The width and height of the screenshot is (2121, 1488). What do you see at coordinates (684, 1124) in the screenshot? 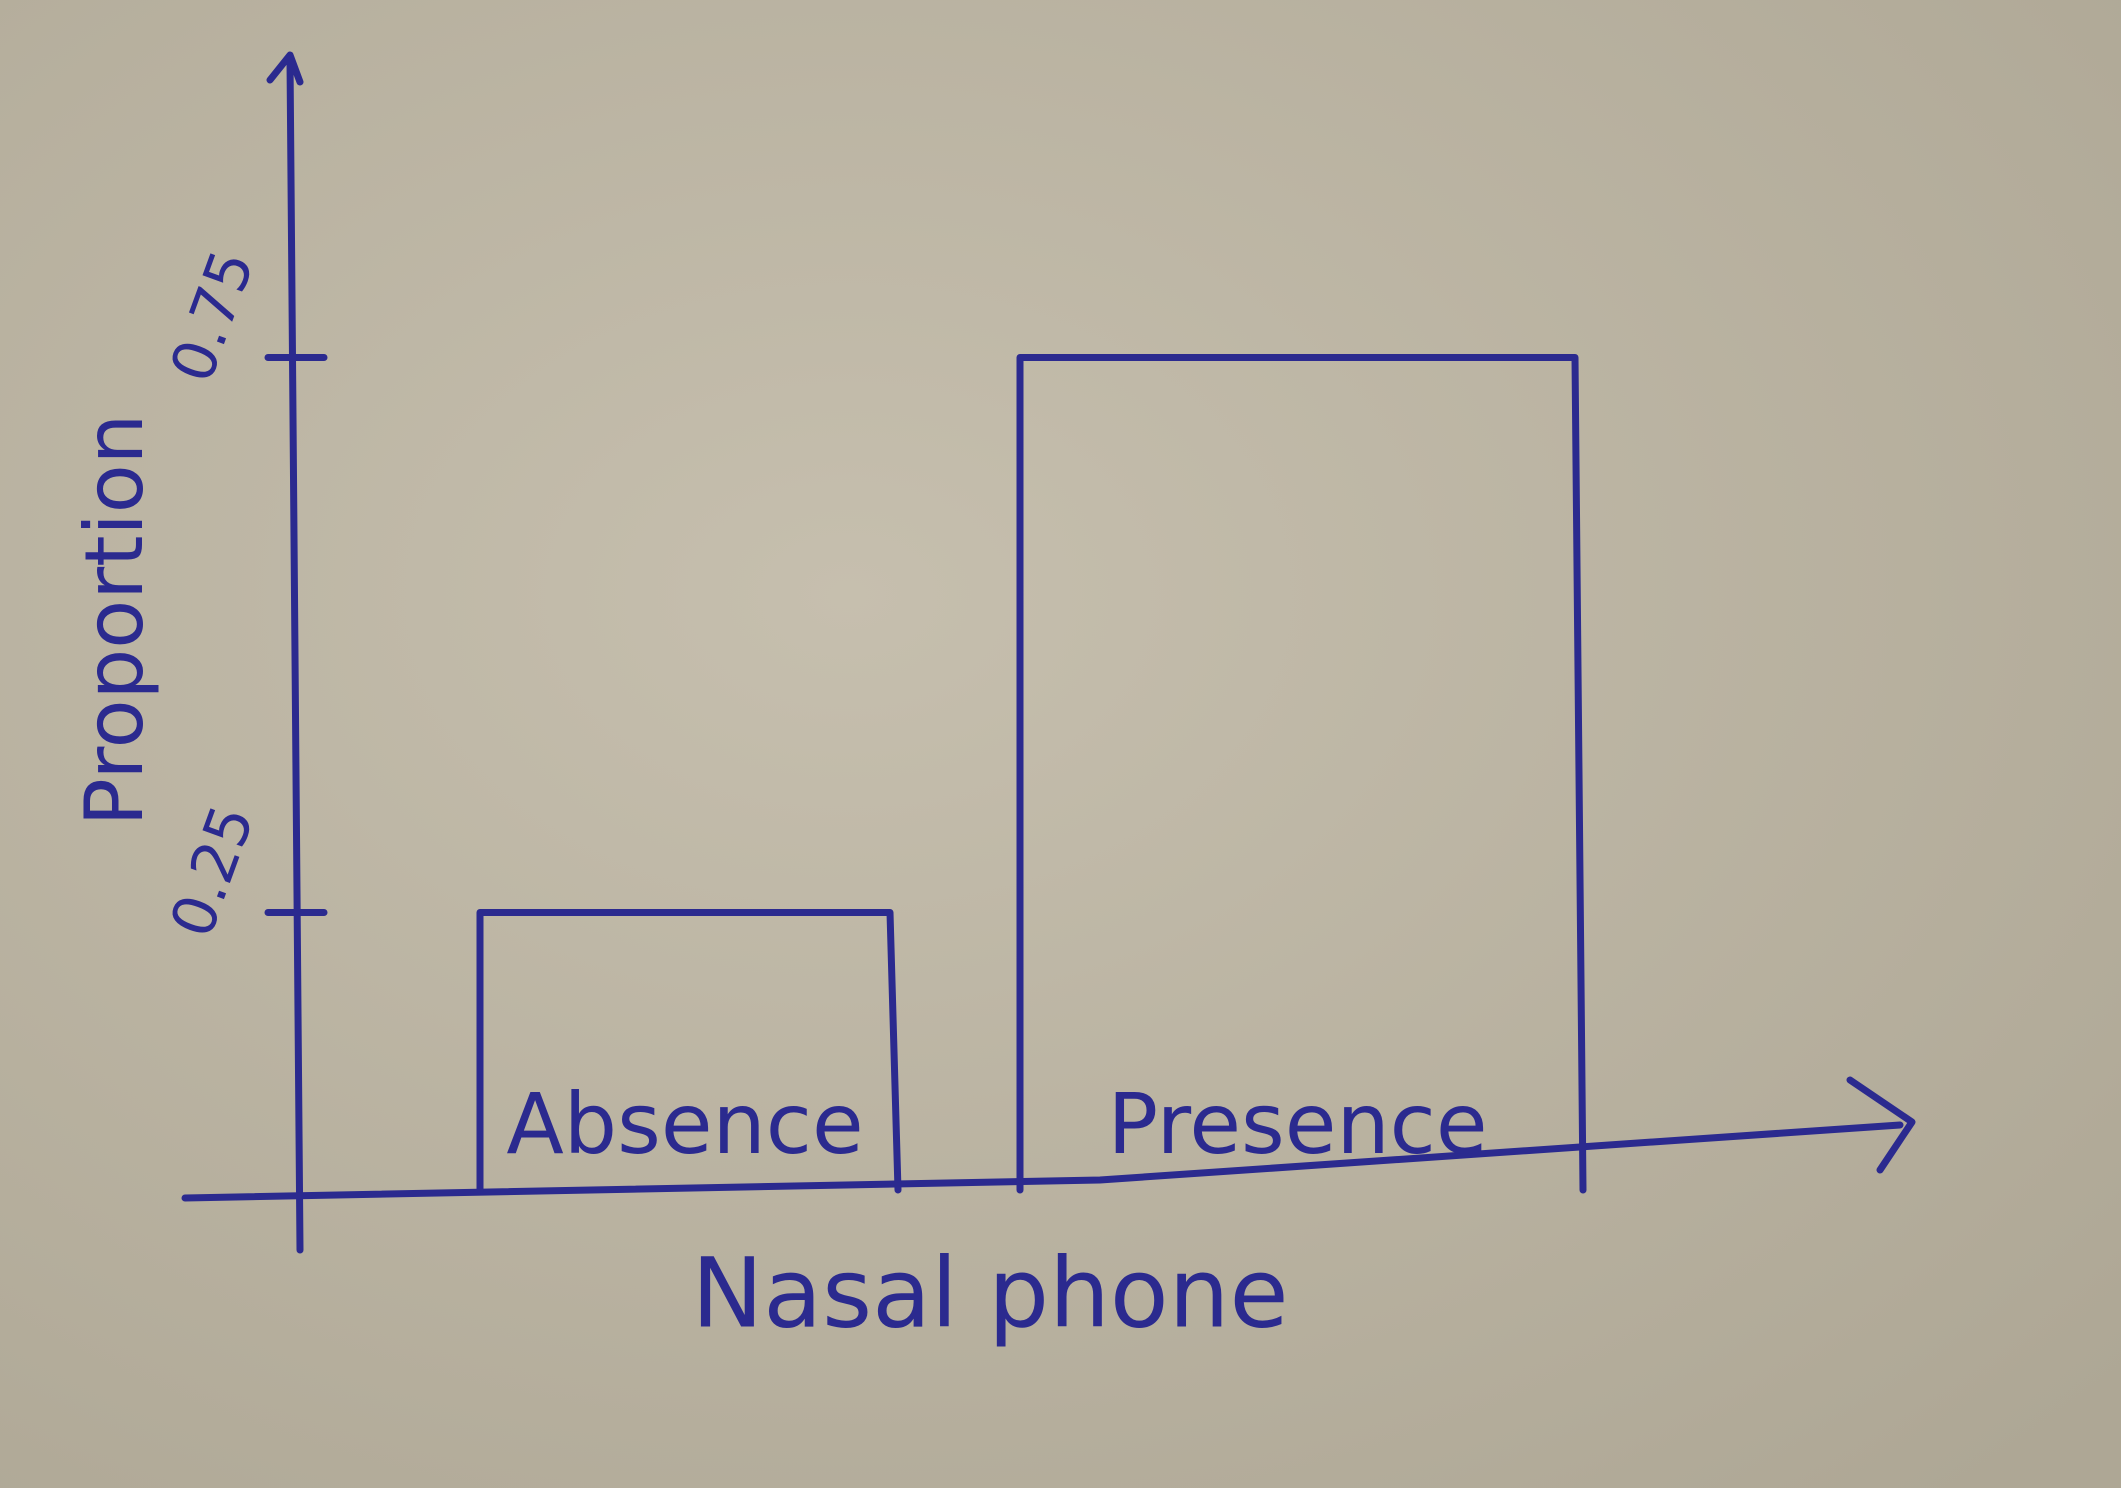
I see `x-tick-label: Absence` at bounding box center [684, 1124].